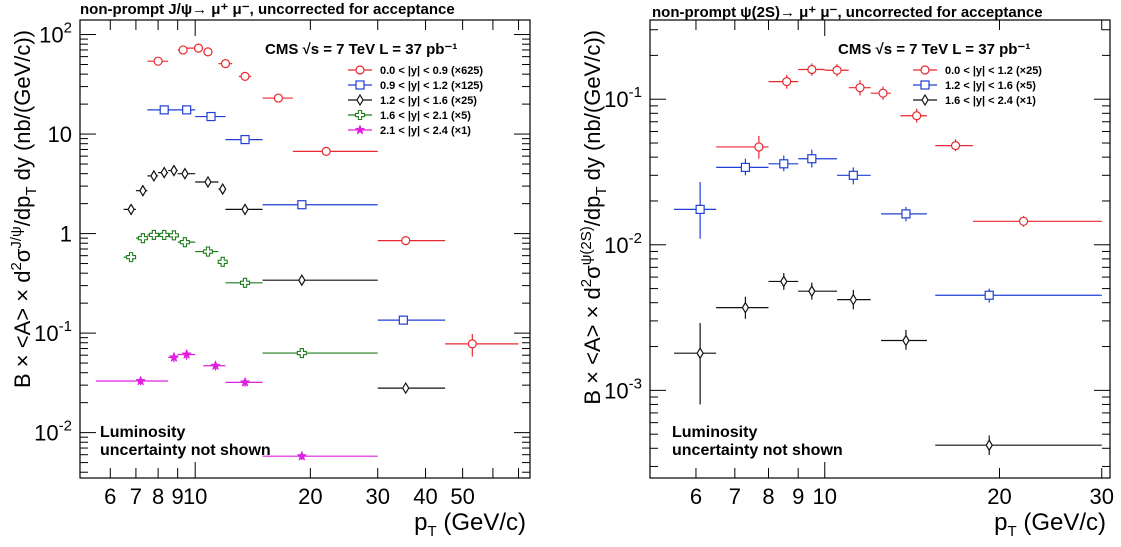 The height and width of the screenshot is (547, 1121). I want to click on x-axis-label-part: T, so click(1011, 531).